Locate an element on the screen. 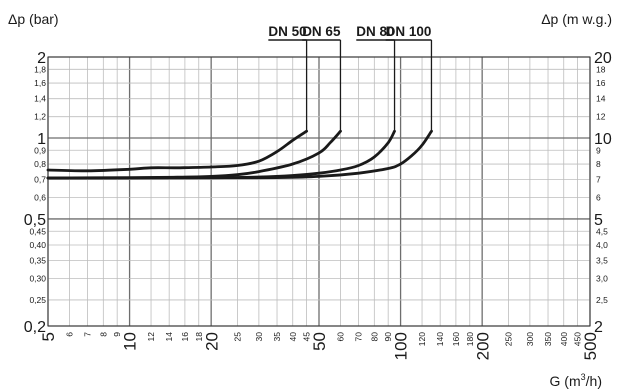 The image size is (626, 392). x-minor-tick-label: 14 is located at coordinates (169, 337).